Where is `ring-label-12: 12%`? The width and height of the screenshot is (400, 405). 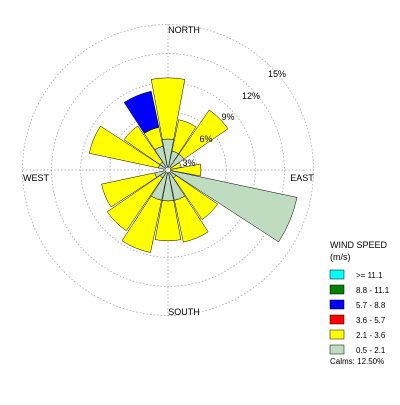 ring-label-12: 12% is located at coordinates (251, 96).